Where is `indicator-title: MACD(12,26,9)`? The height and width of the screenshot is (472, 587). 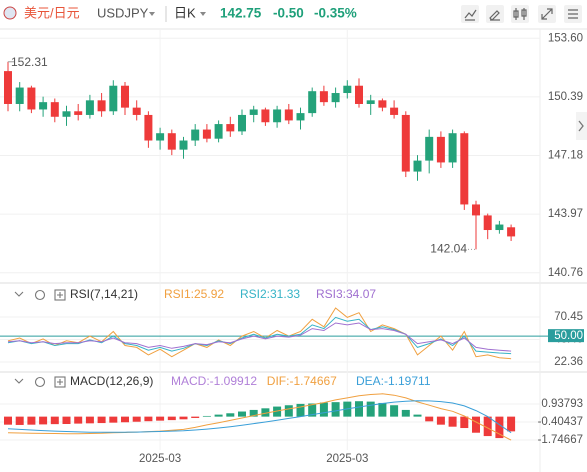 indicator-title: MACD(12,26,9) is located at coordinates (111, 381).